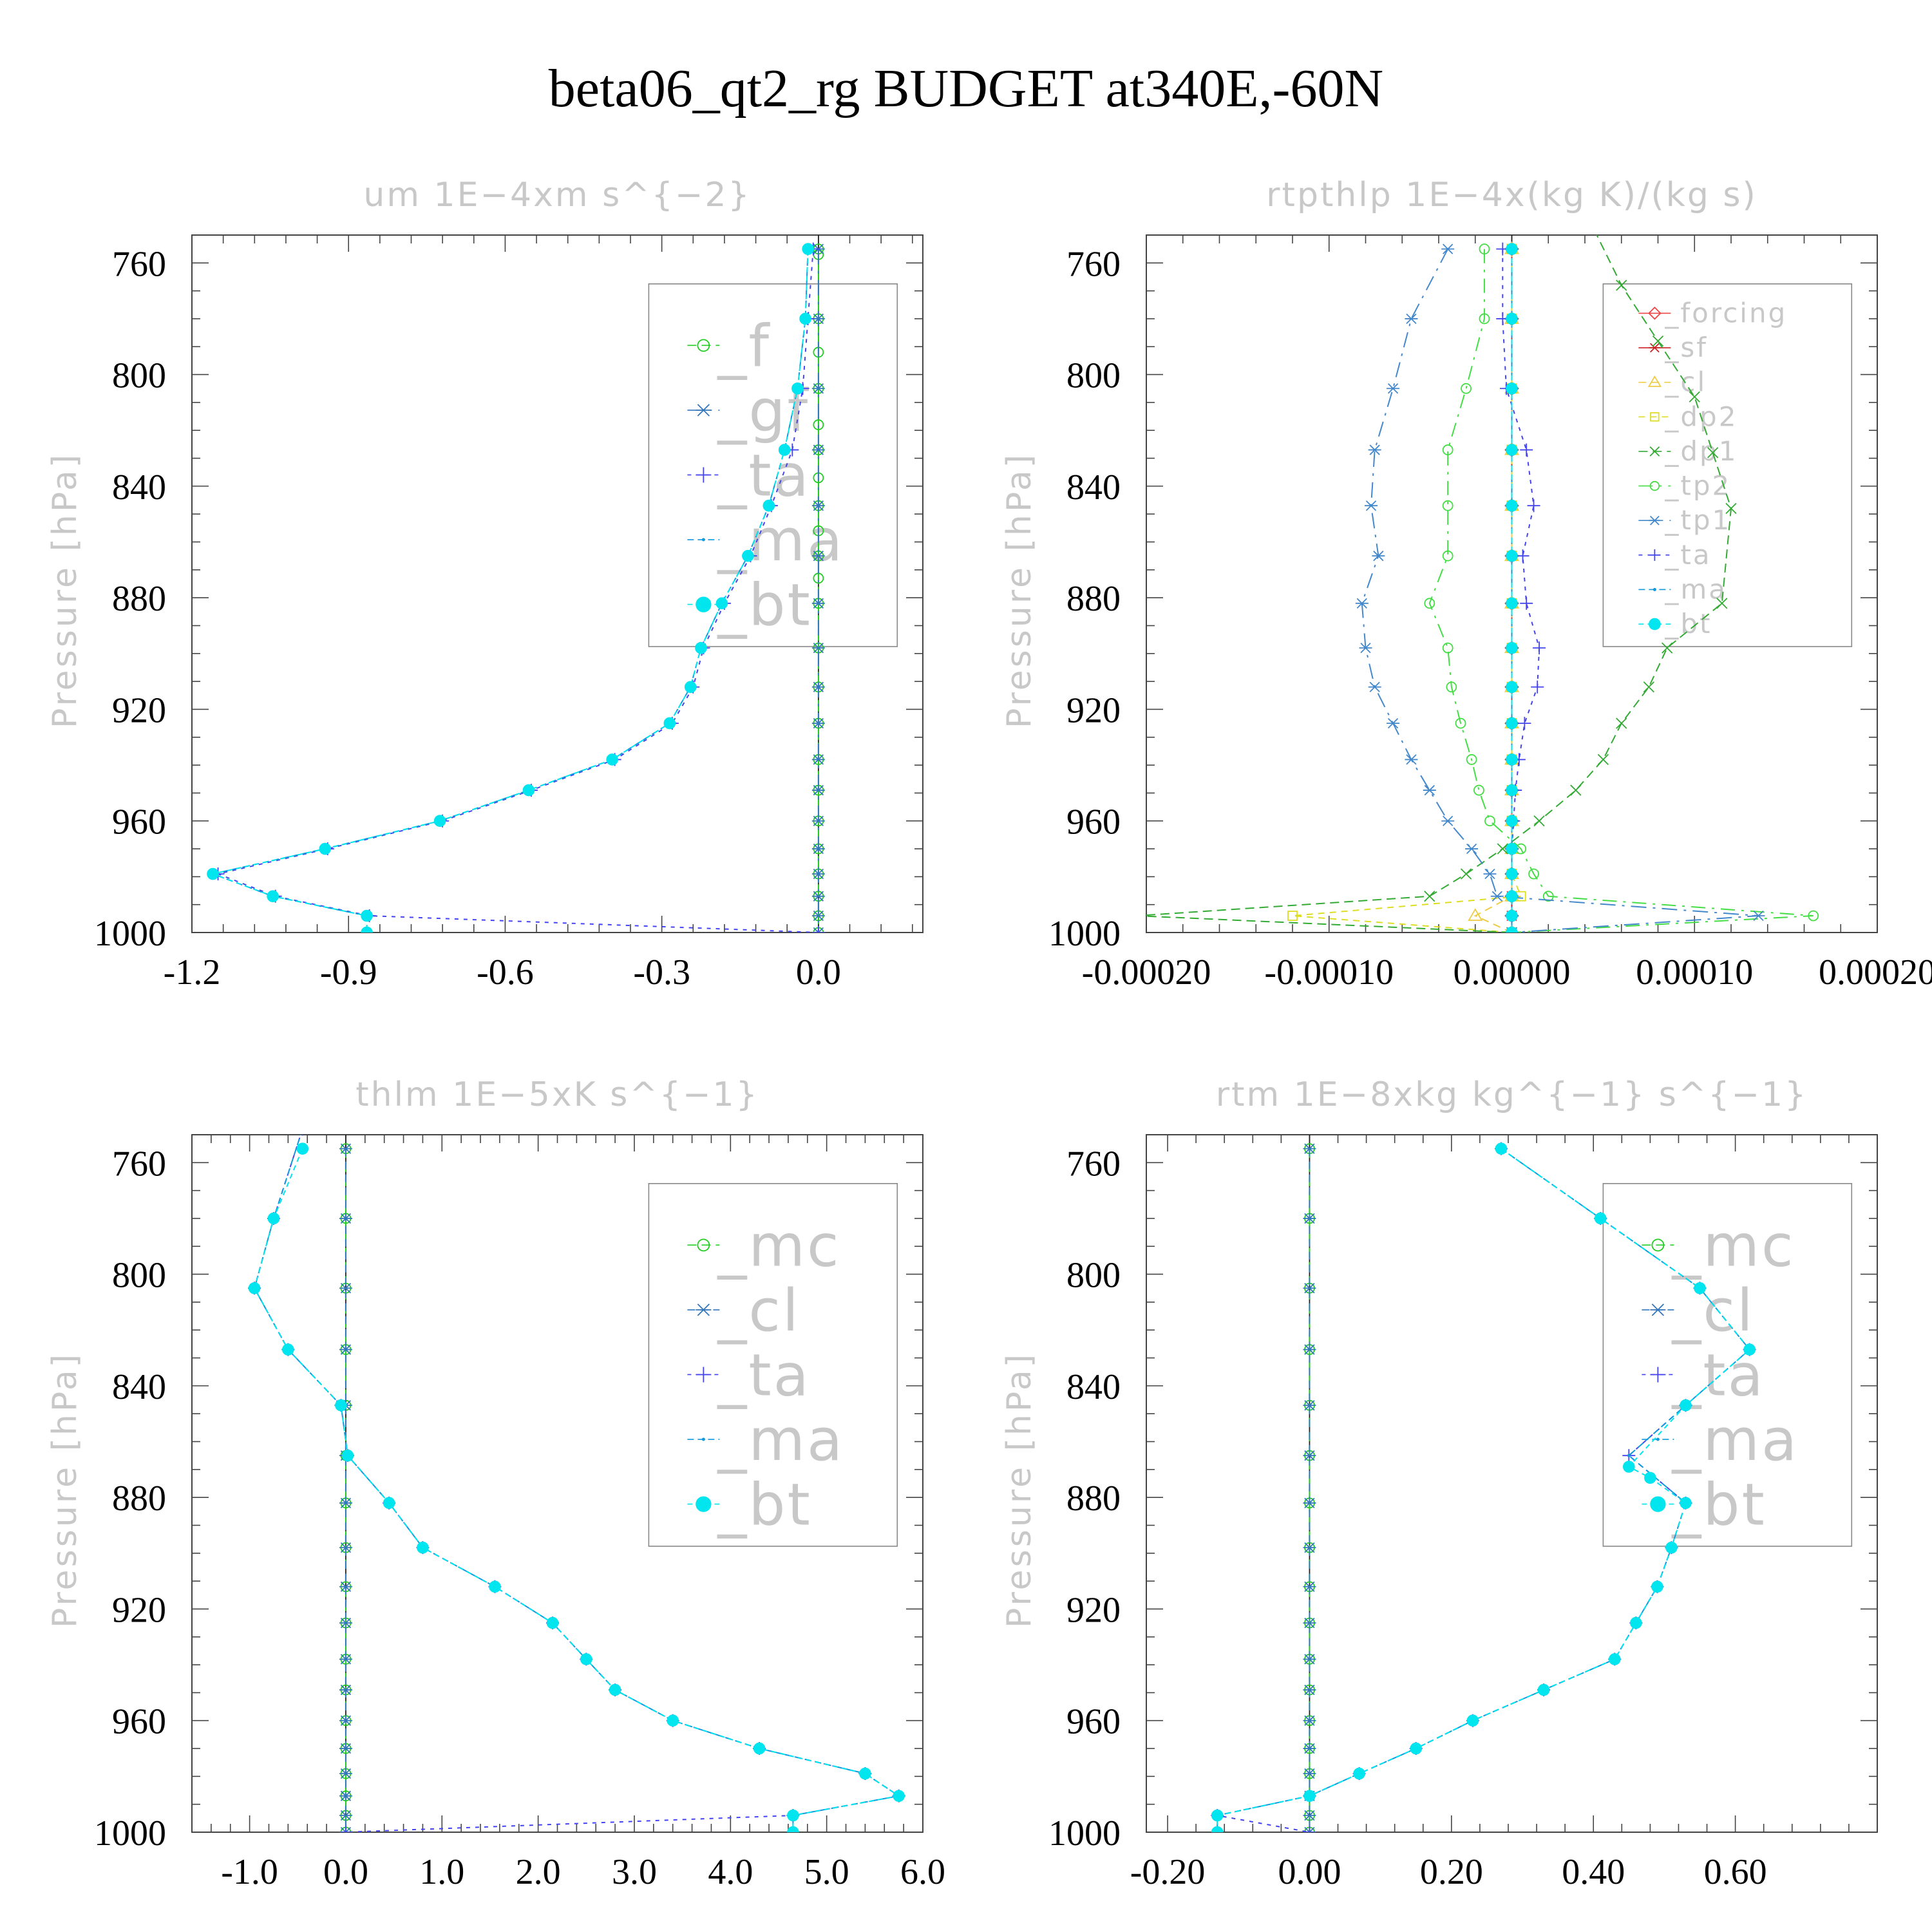  What do you see at coordinates (192, 972) in the screenshot?
I see `x-tick-label: -1.2` at bounding box center [192, 972].